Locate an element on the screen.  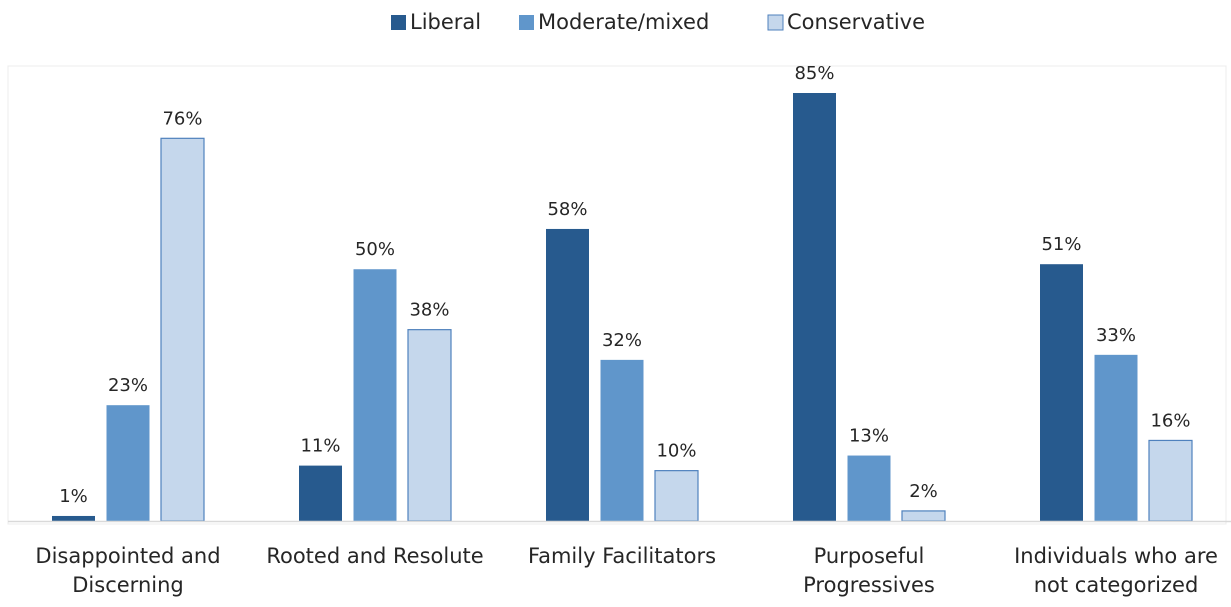
data-label: 1% is located at coordinates (73, 496).